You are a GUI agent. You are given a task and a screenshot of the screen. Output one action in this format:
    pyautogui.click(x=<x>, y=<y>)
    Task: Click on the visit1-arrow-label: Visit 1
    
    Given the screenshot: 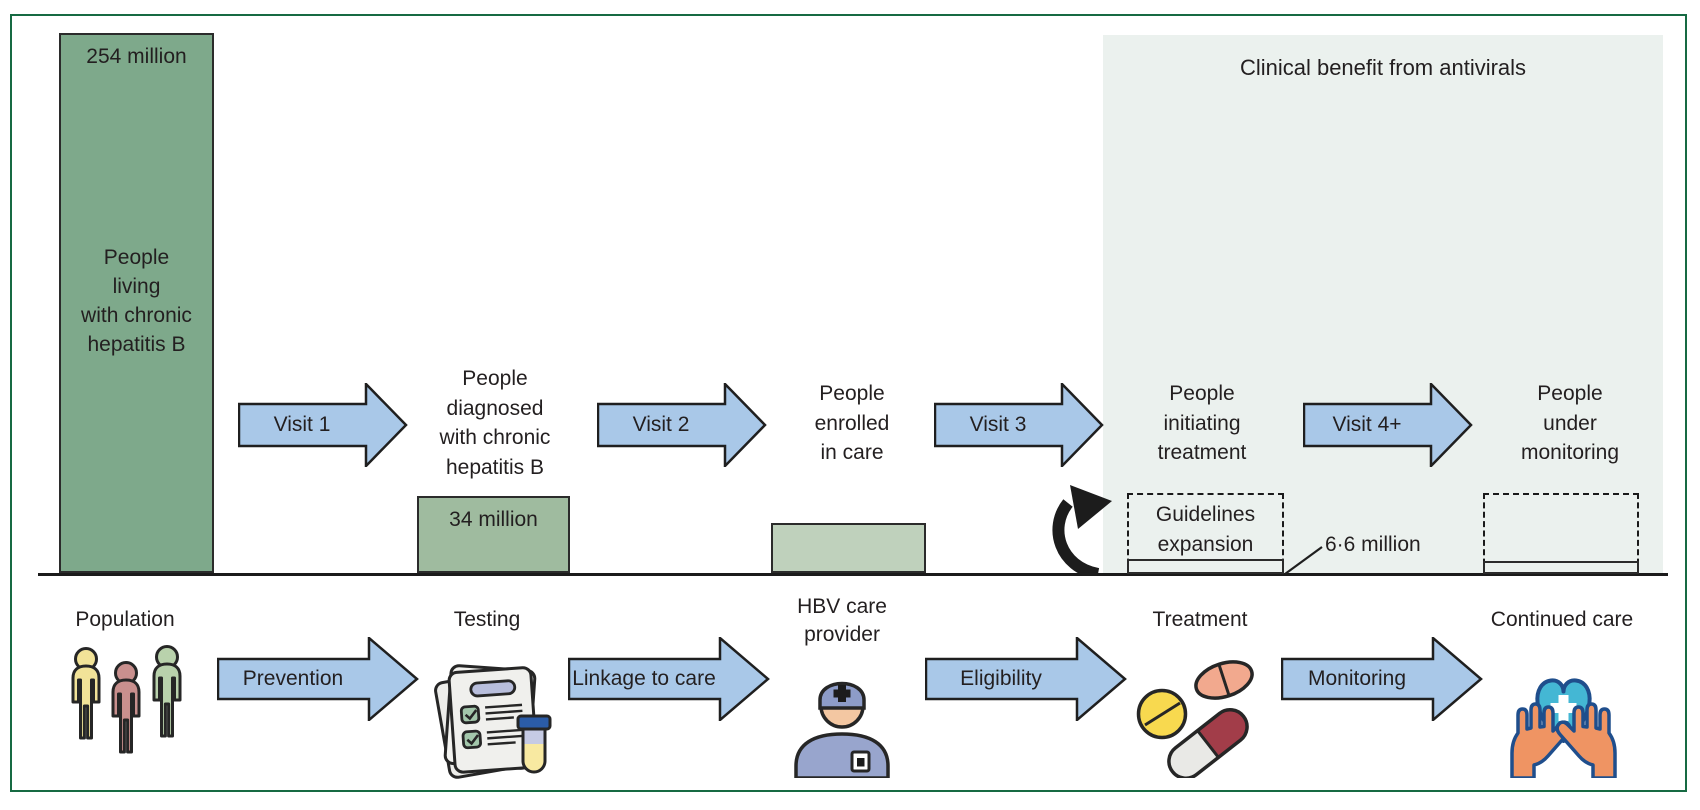 What is the action you would take?
    pyautogui.click(x=302, y=424)
    